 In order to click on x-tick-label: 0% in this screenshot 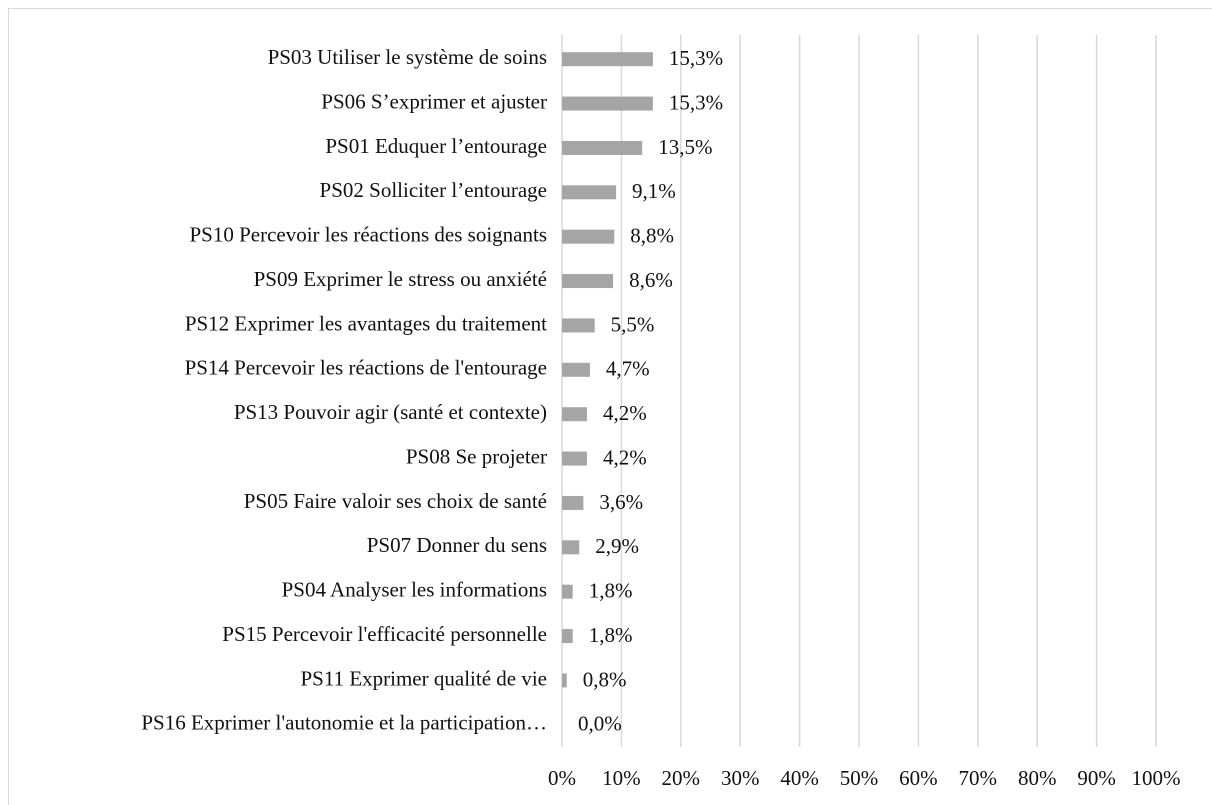, I will do `click(562, 778)`.